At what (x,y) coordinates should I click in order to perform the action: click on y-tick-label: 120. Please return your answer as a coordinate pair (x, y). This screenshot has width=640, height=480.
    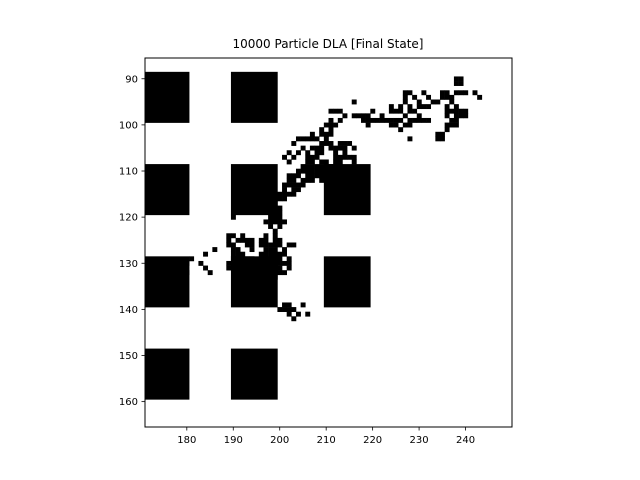
    Looking at the image, I should click on (128, 218).